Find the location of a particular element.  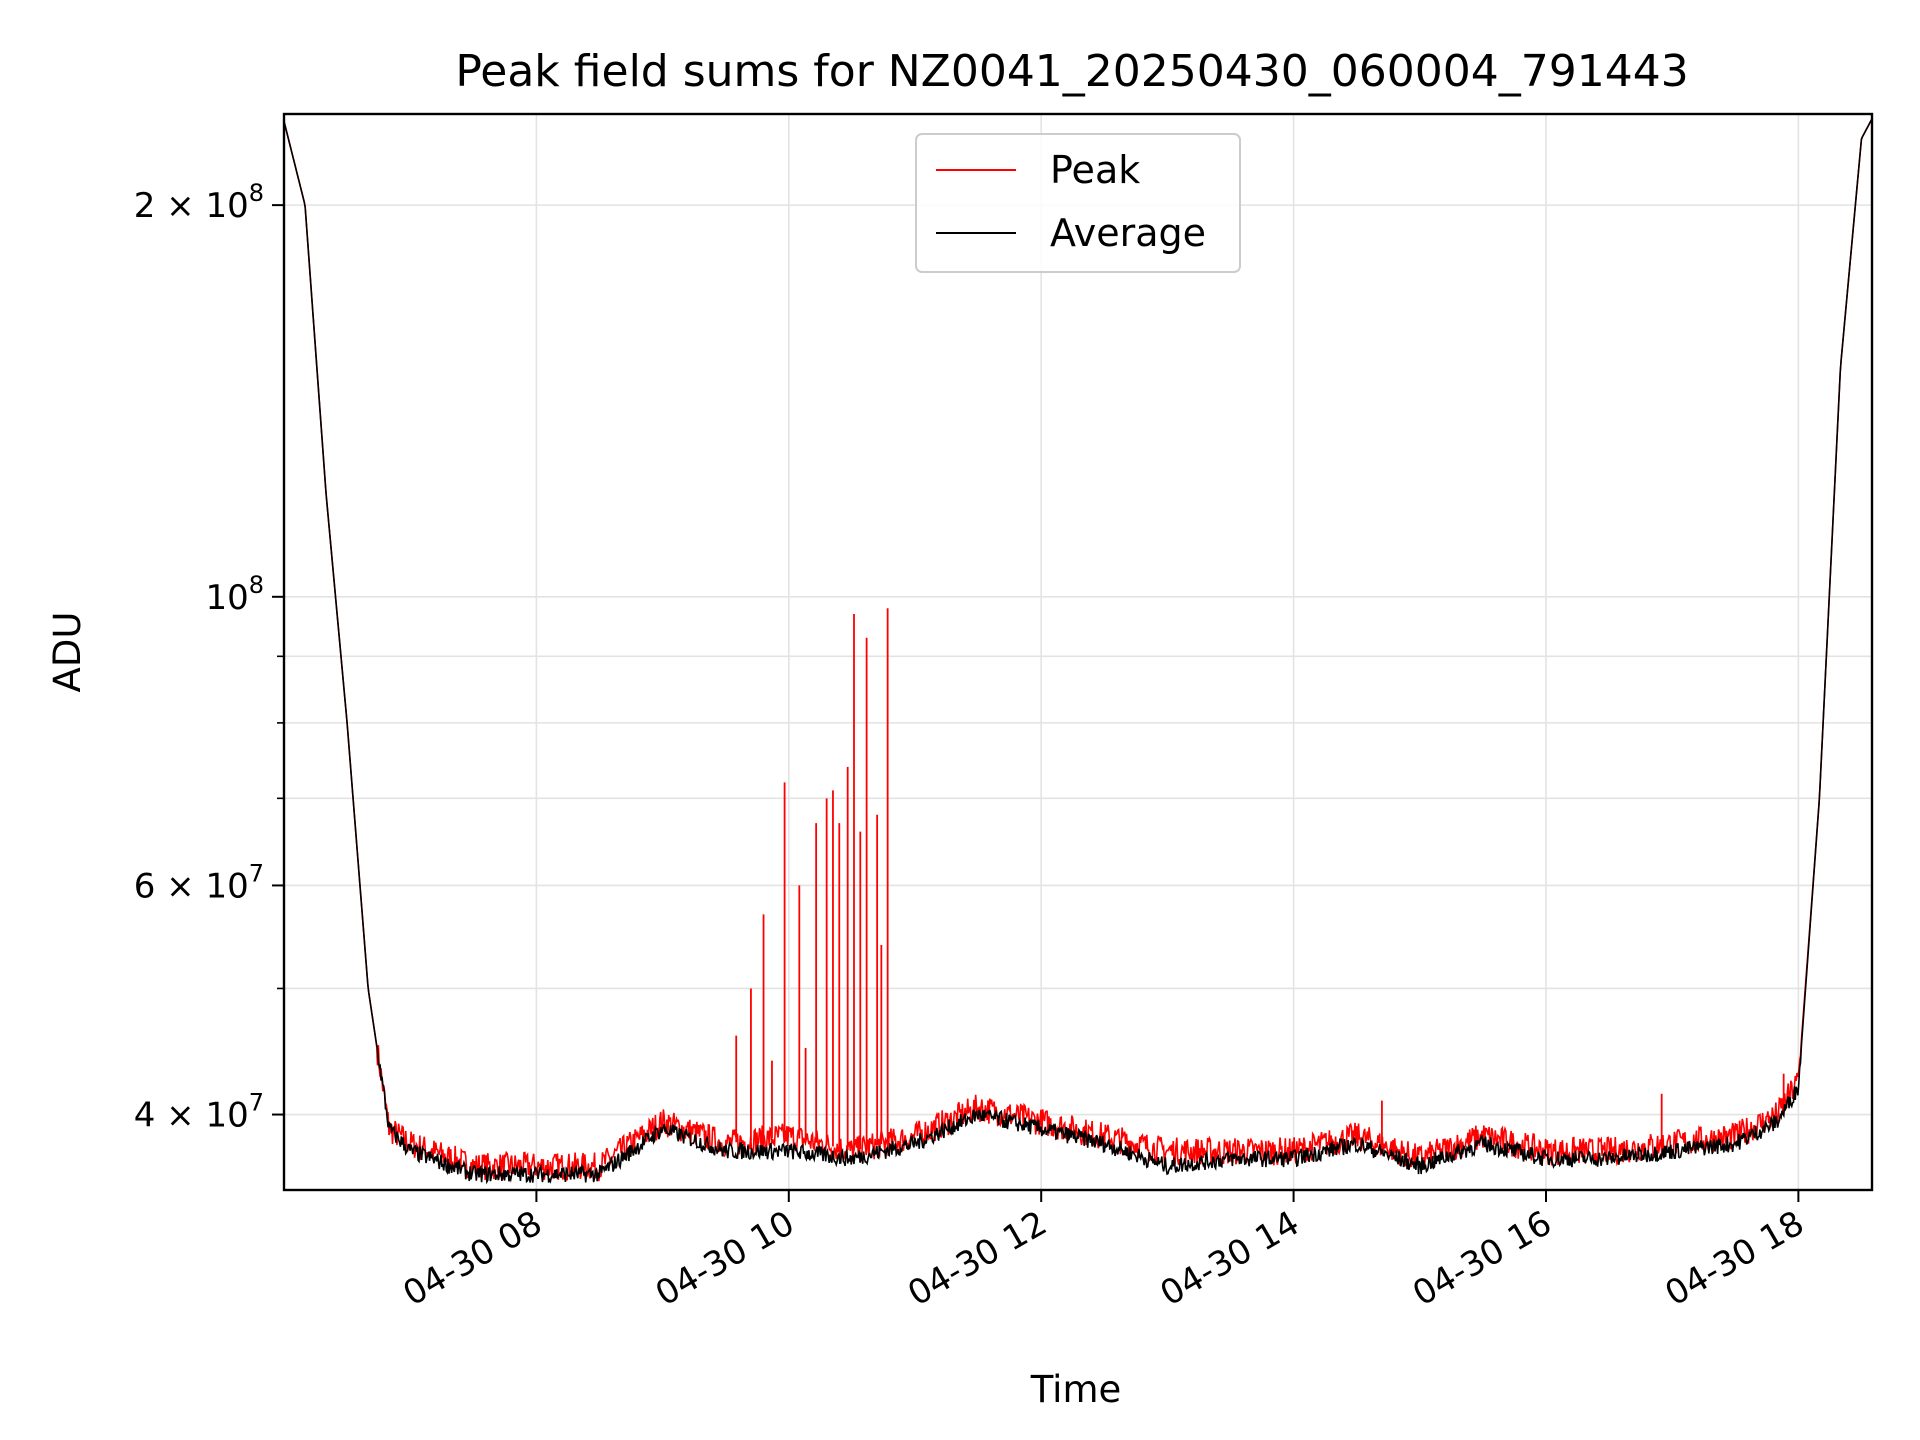

y-tick-base: 10 is located at coordinates (226, 598).